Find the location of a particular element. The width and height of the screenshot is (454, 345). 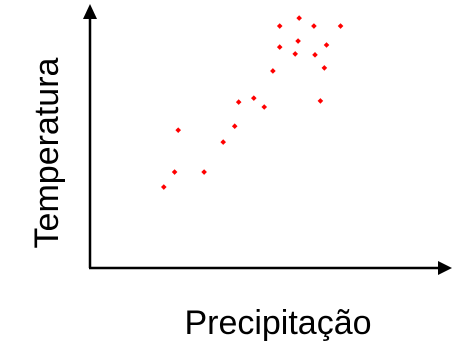

x-axis-label: Precipitação is located at coordinates (277, 323).